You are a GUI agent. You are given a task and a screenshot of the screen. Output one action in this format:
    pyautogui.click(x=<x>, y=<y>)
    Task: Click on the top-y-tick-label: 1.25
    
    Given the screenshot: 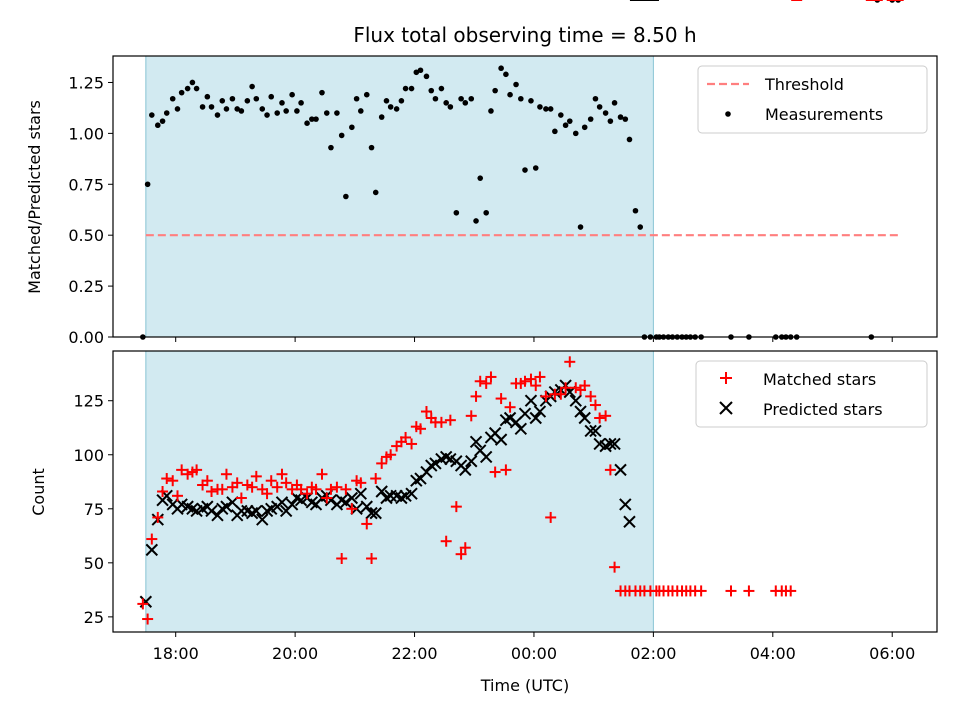 What is the action you would take?
    pyautogui.click(x=86, y=82)
    